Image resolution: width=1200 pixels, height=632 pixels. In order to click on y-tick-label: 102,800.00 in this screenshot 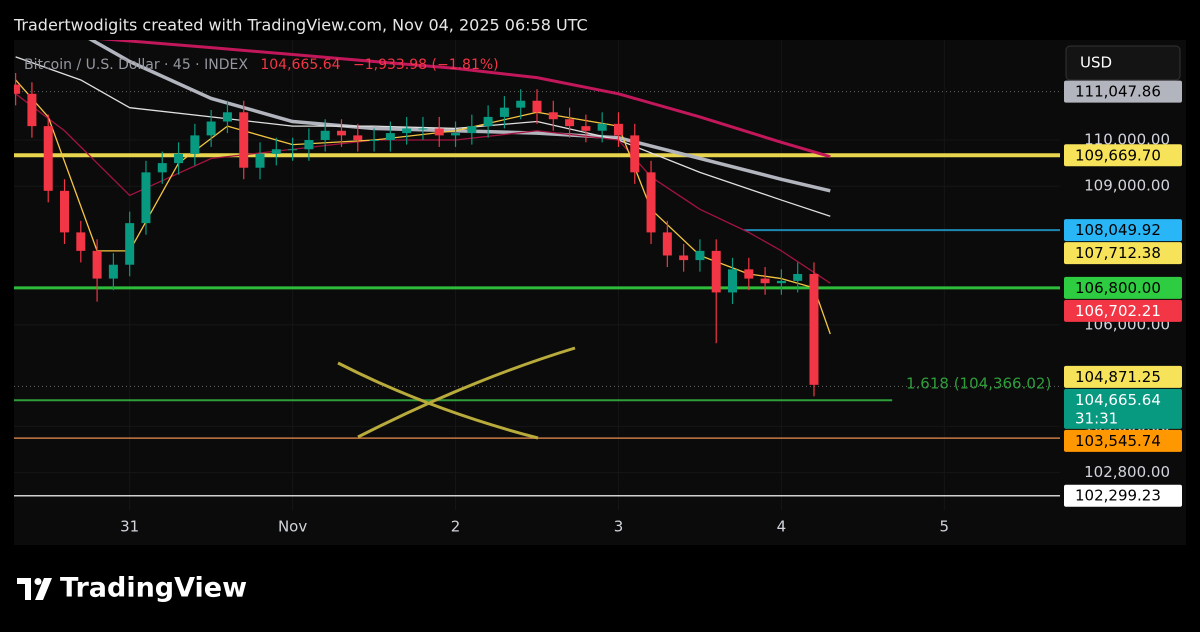, I will do `click(1127, 472)`.